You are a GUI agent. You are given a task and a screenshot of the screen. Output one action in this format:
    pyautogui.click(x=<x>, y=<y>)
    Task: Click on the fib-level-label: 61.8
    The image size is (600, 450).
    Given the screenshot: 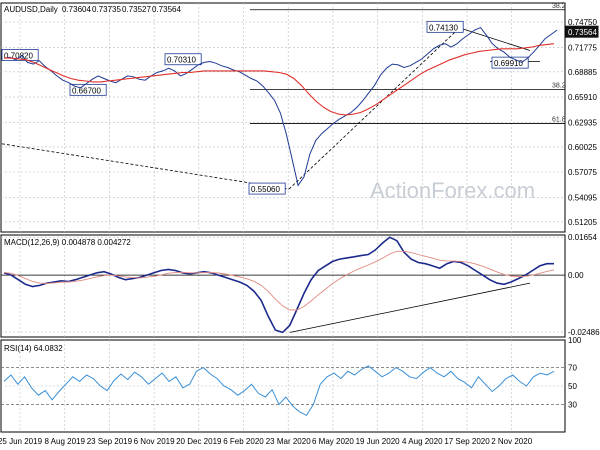 What is the action you would take?
    pyautogui.click(x=559, y=119)
    